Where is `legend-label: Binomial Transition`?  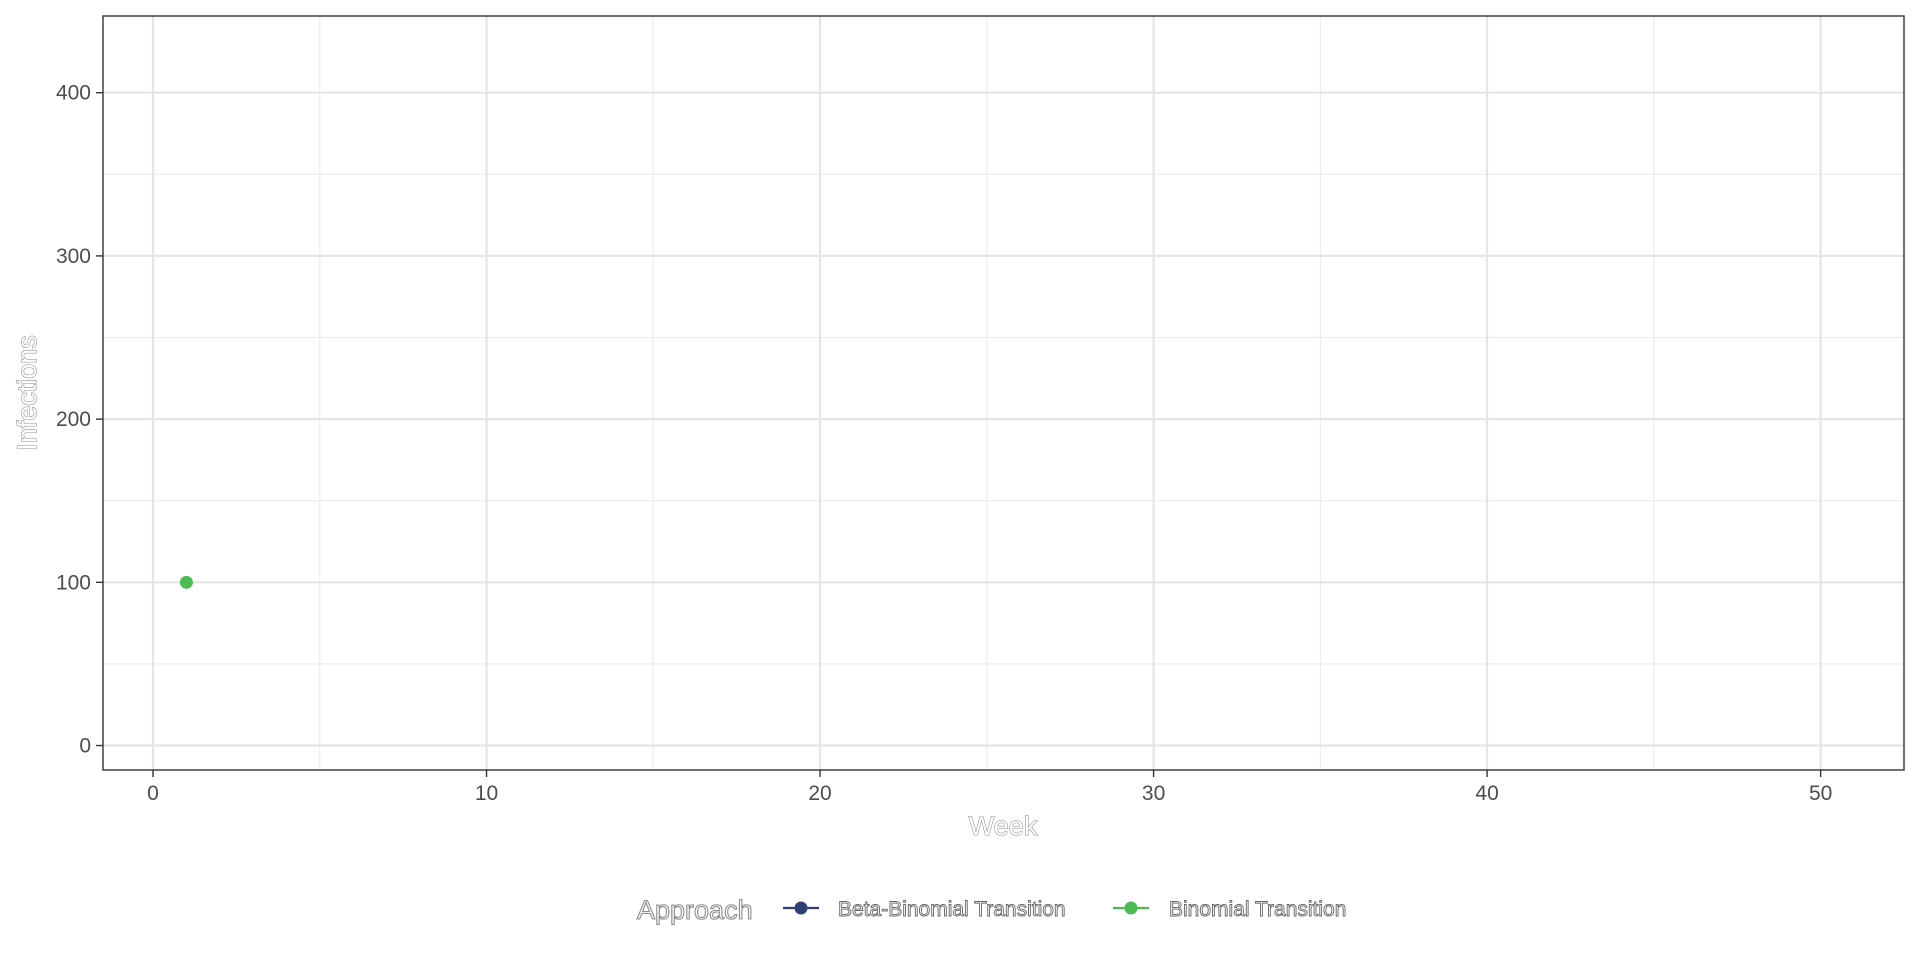 legend-label: Binomial Transition is located at coordinates (1257, 909).